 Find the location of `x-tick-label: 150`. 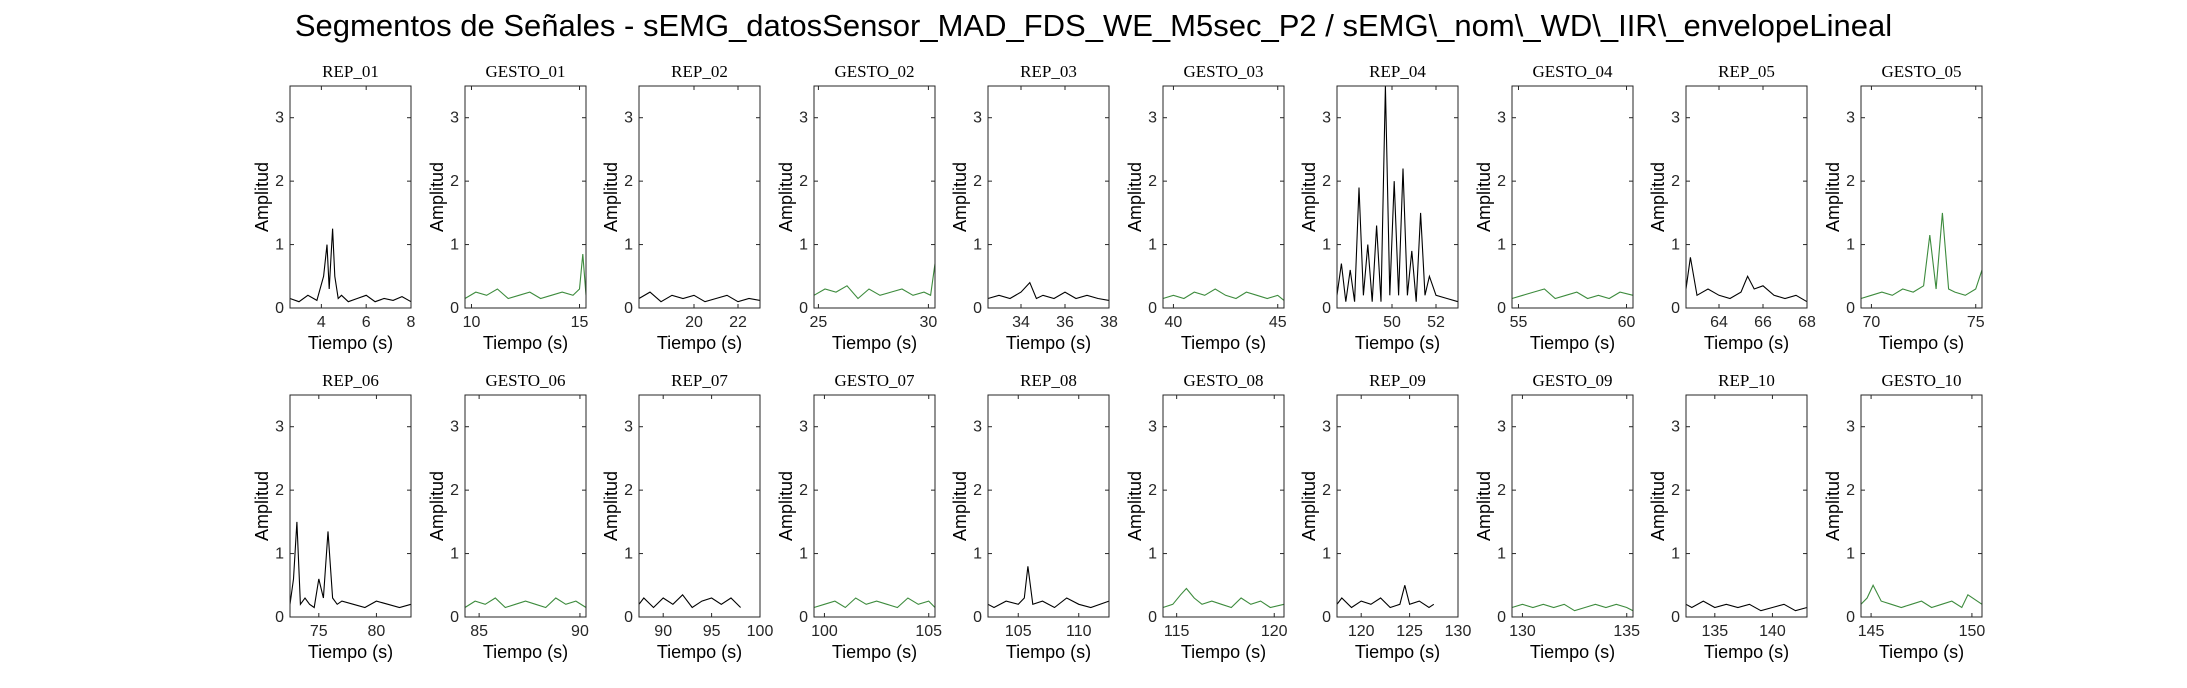

x-tick-label: 150 is located at coordinates (1972, 631).